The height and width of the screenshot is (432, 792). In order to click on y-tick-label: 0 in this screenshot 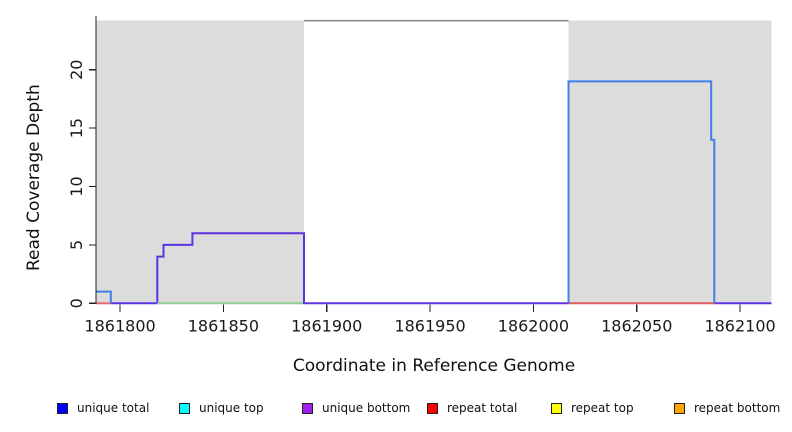, I will do `click(76, 303)`.